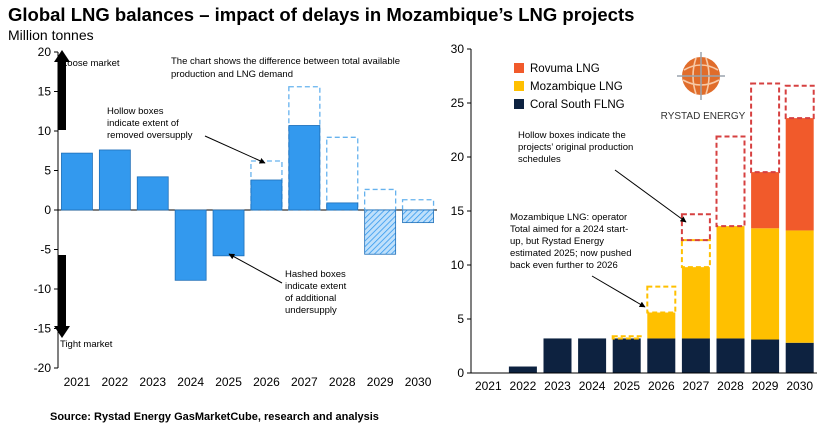 This screenshot has width=837, height=442. I want to click on right-y-tick-label: 25, so click(458, 103).